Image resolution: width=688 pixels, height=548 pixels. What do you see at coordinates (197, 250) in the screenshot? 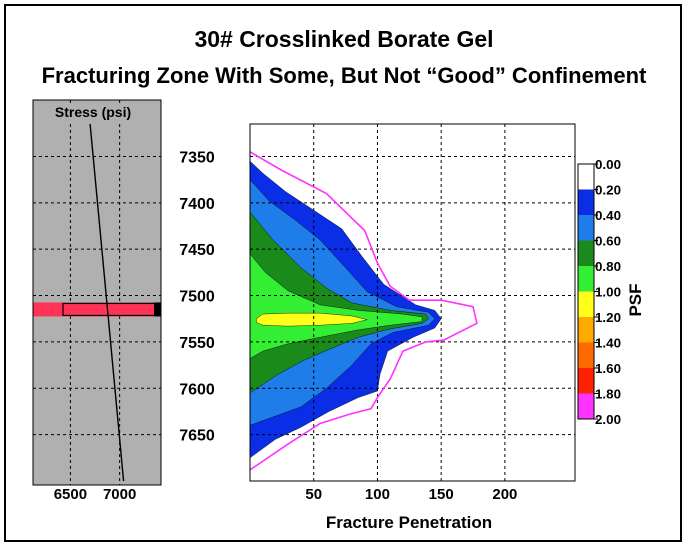
I see `depth-tick-label: 7450` at bounding box center [197, 250].